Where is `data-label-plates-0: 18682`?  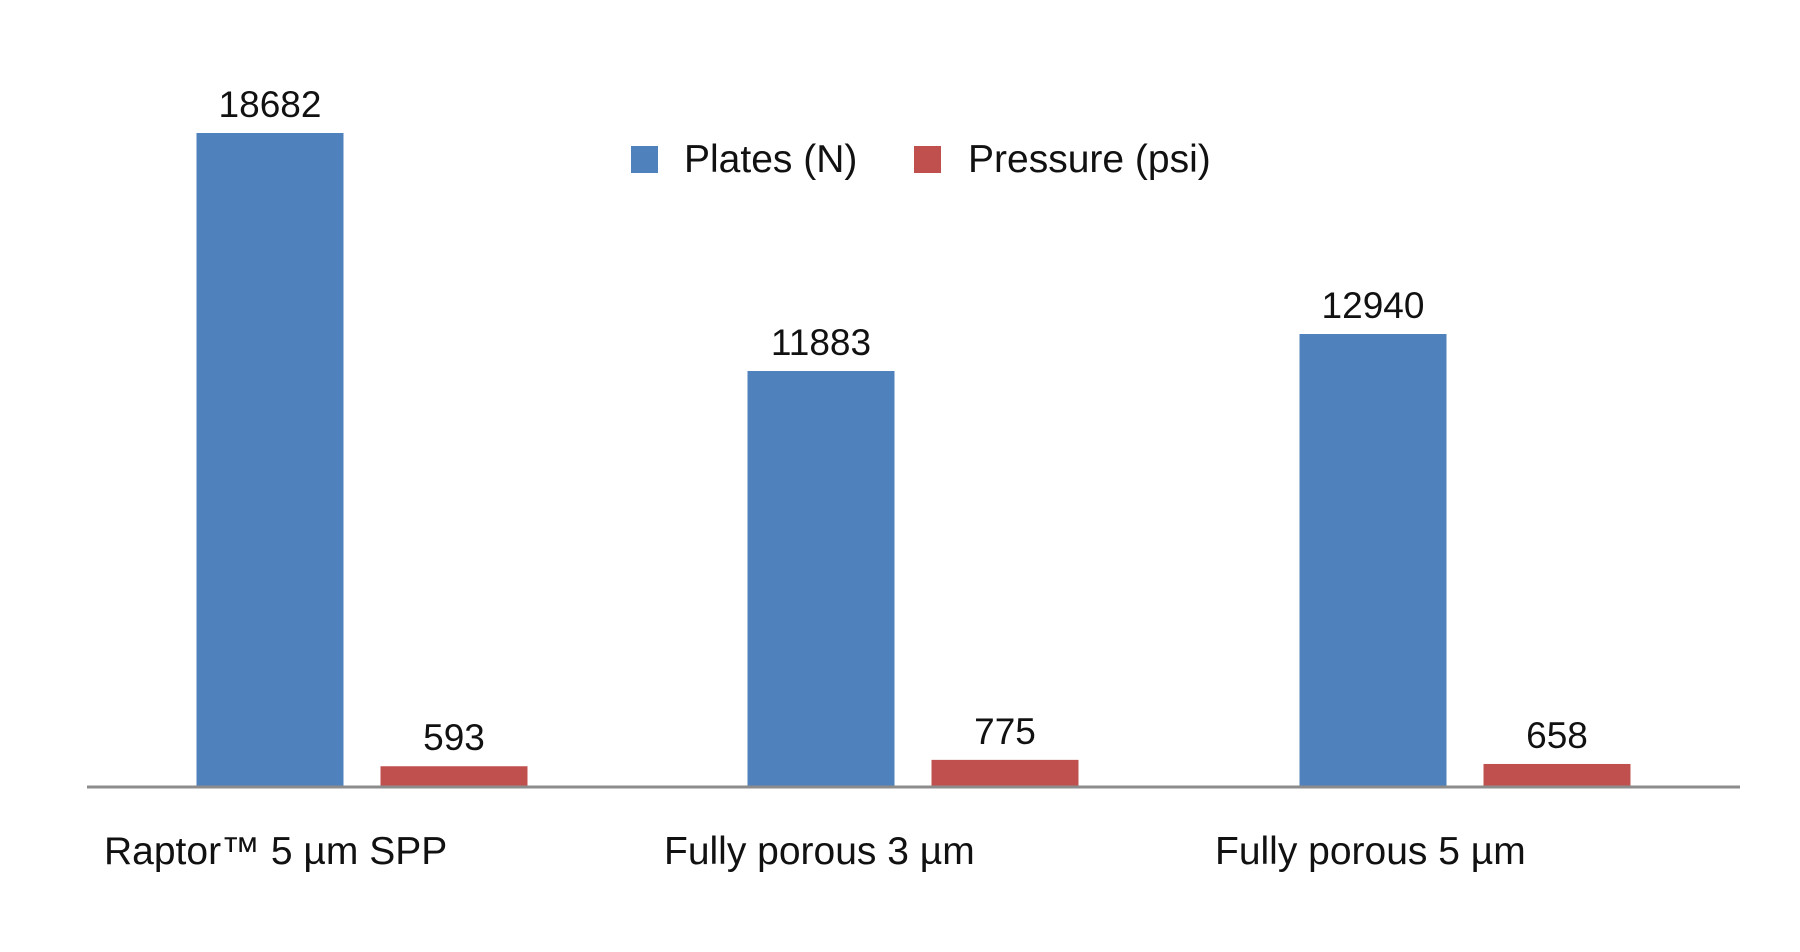 data-label-plates-0: 18682 is located at coordinates (270, 104).